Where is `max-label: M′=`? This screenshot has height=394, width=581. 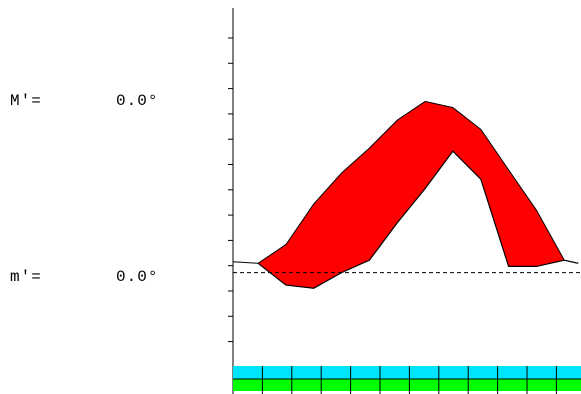 max-label: M′= is located at coordinates (26, 101).